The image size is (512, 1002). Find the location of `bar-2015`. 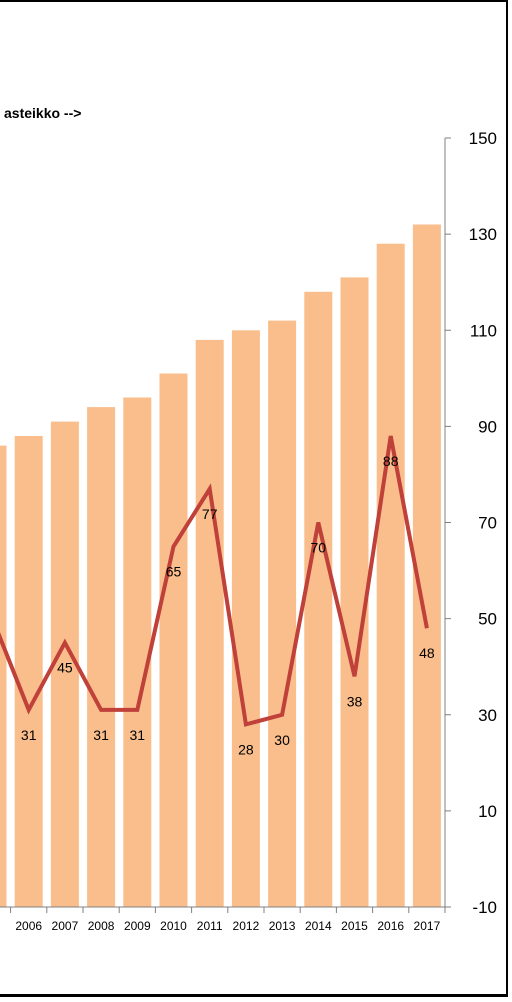

bar-2015 is located at coordinates (354, 592).